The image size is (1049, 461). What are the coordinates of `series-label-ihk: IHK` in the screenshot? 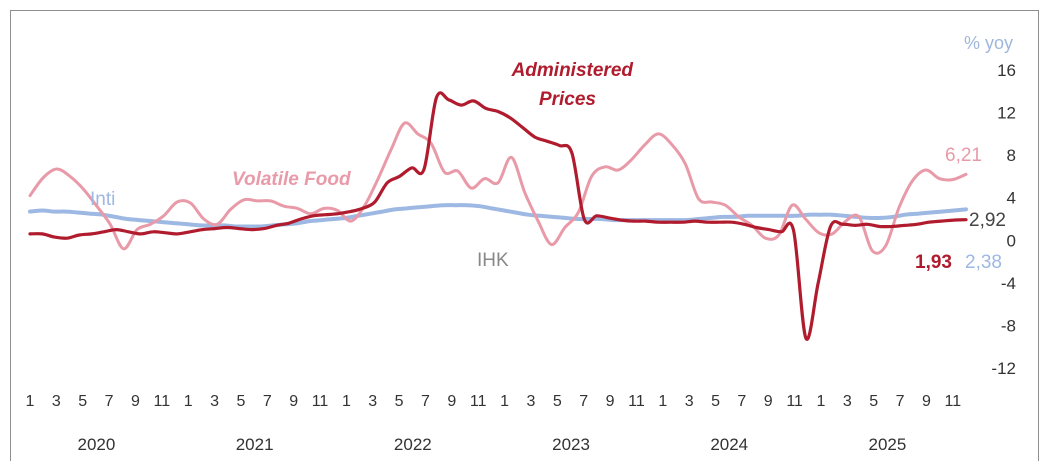 It's located at (493, 260).